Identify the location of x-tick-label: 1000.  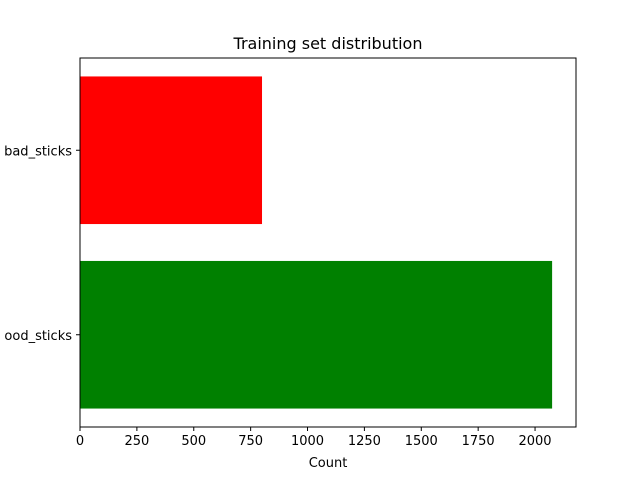
(307, 441).